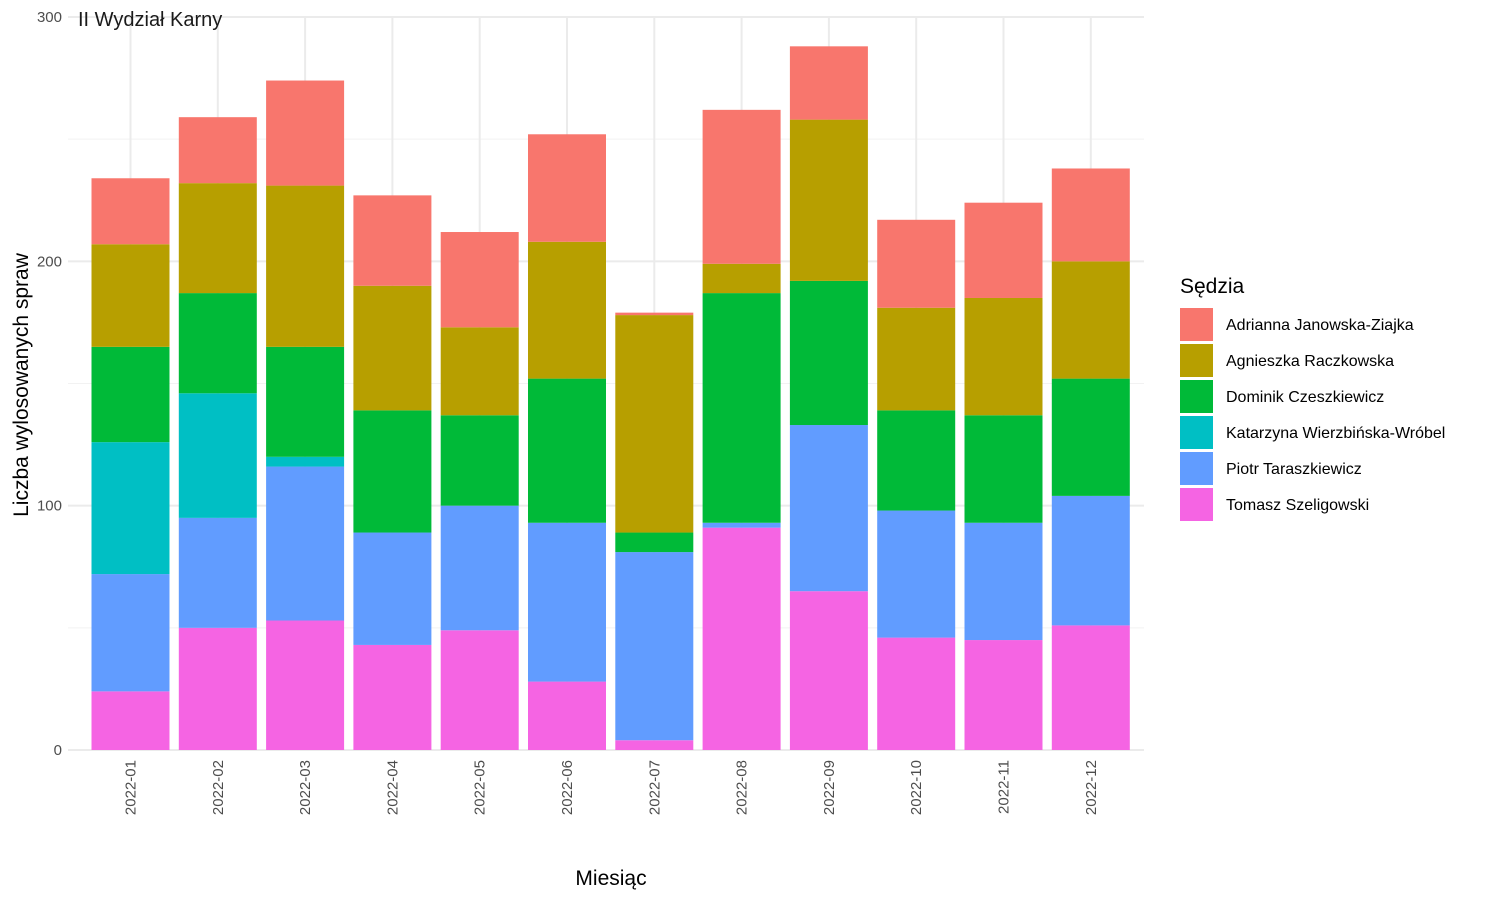 The image size is (1500, 900). I want to click on y-tick-label: 300, so click(49, 17).